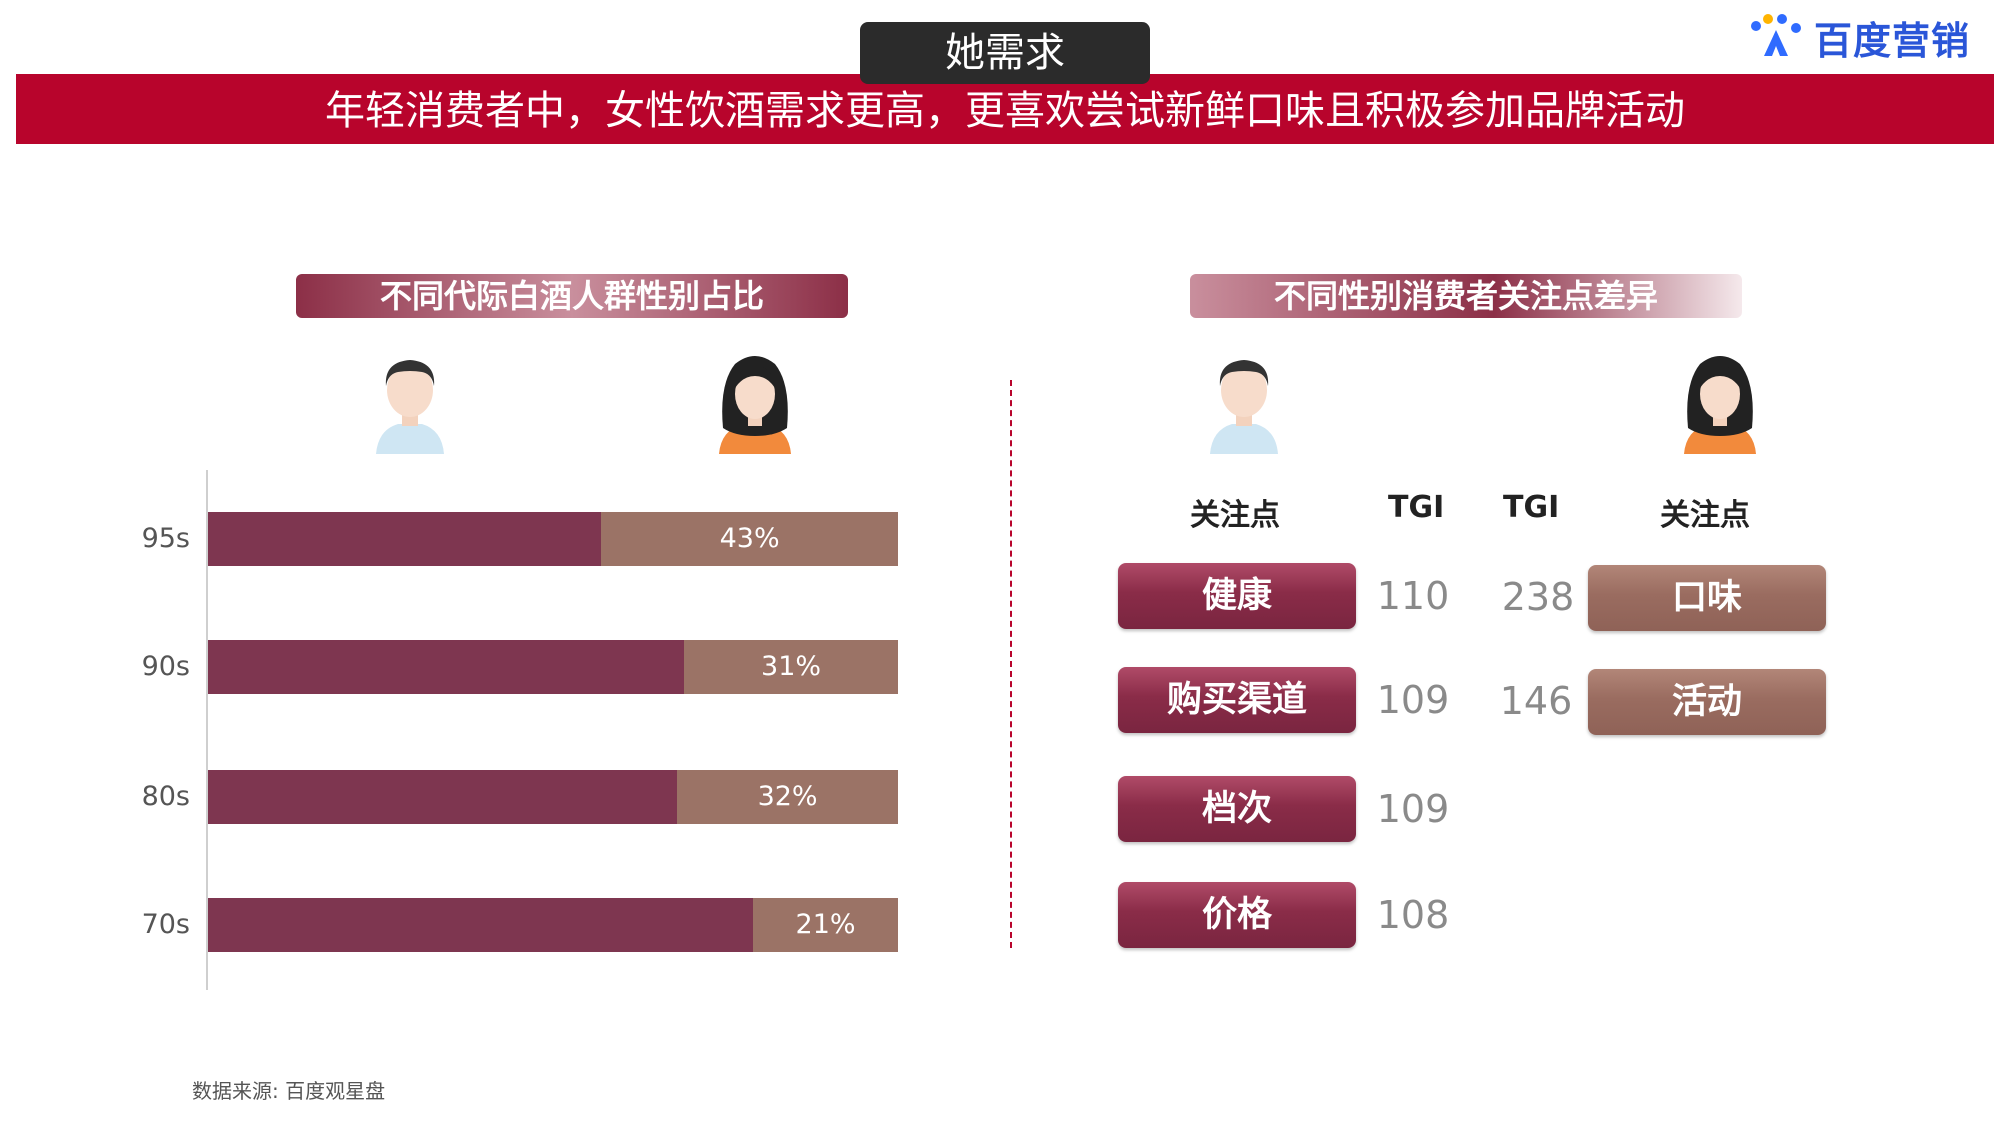 The width and height of the screenshot is (2000, 1125). What do you see at coordinates (1005, 53) in the screenshot?
I see `page-title-tab: 她需求` at bounding box center [1005, 53].